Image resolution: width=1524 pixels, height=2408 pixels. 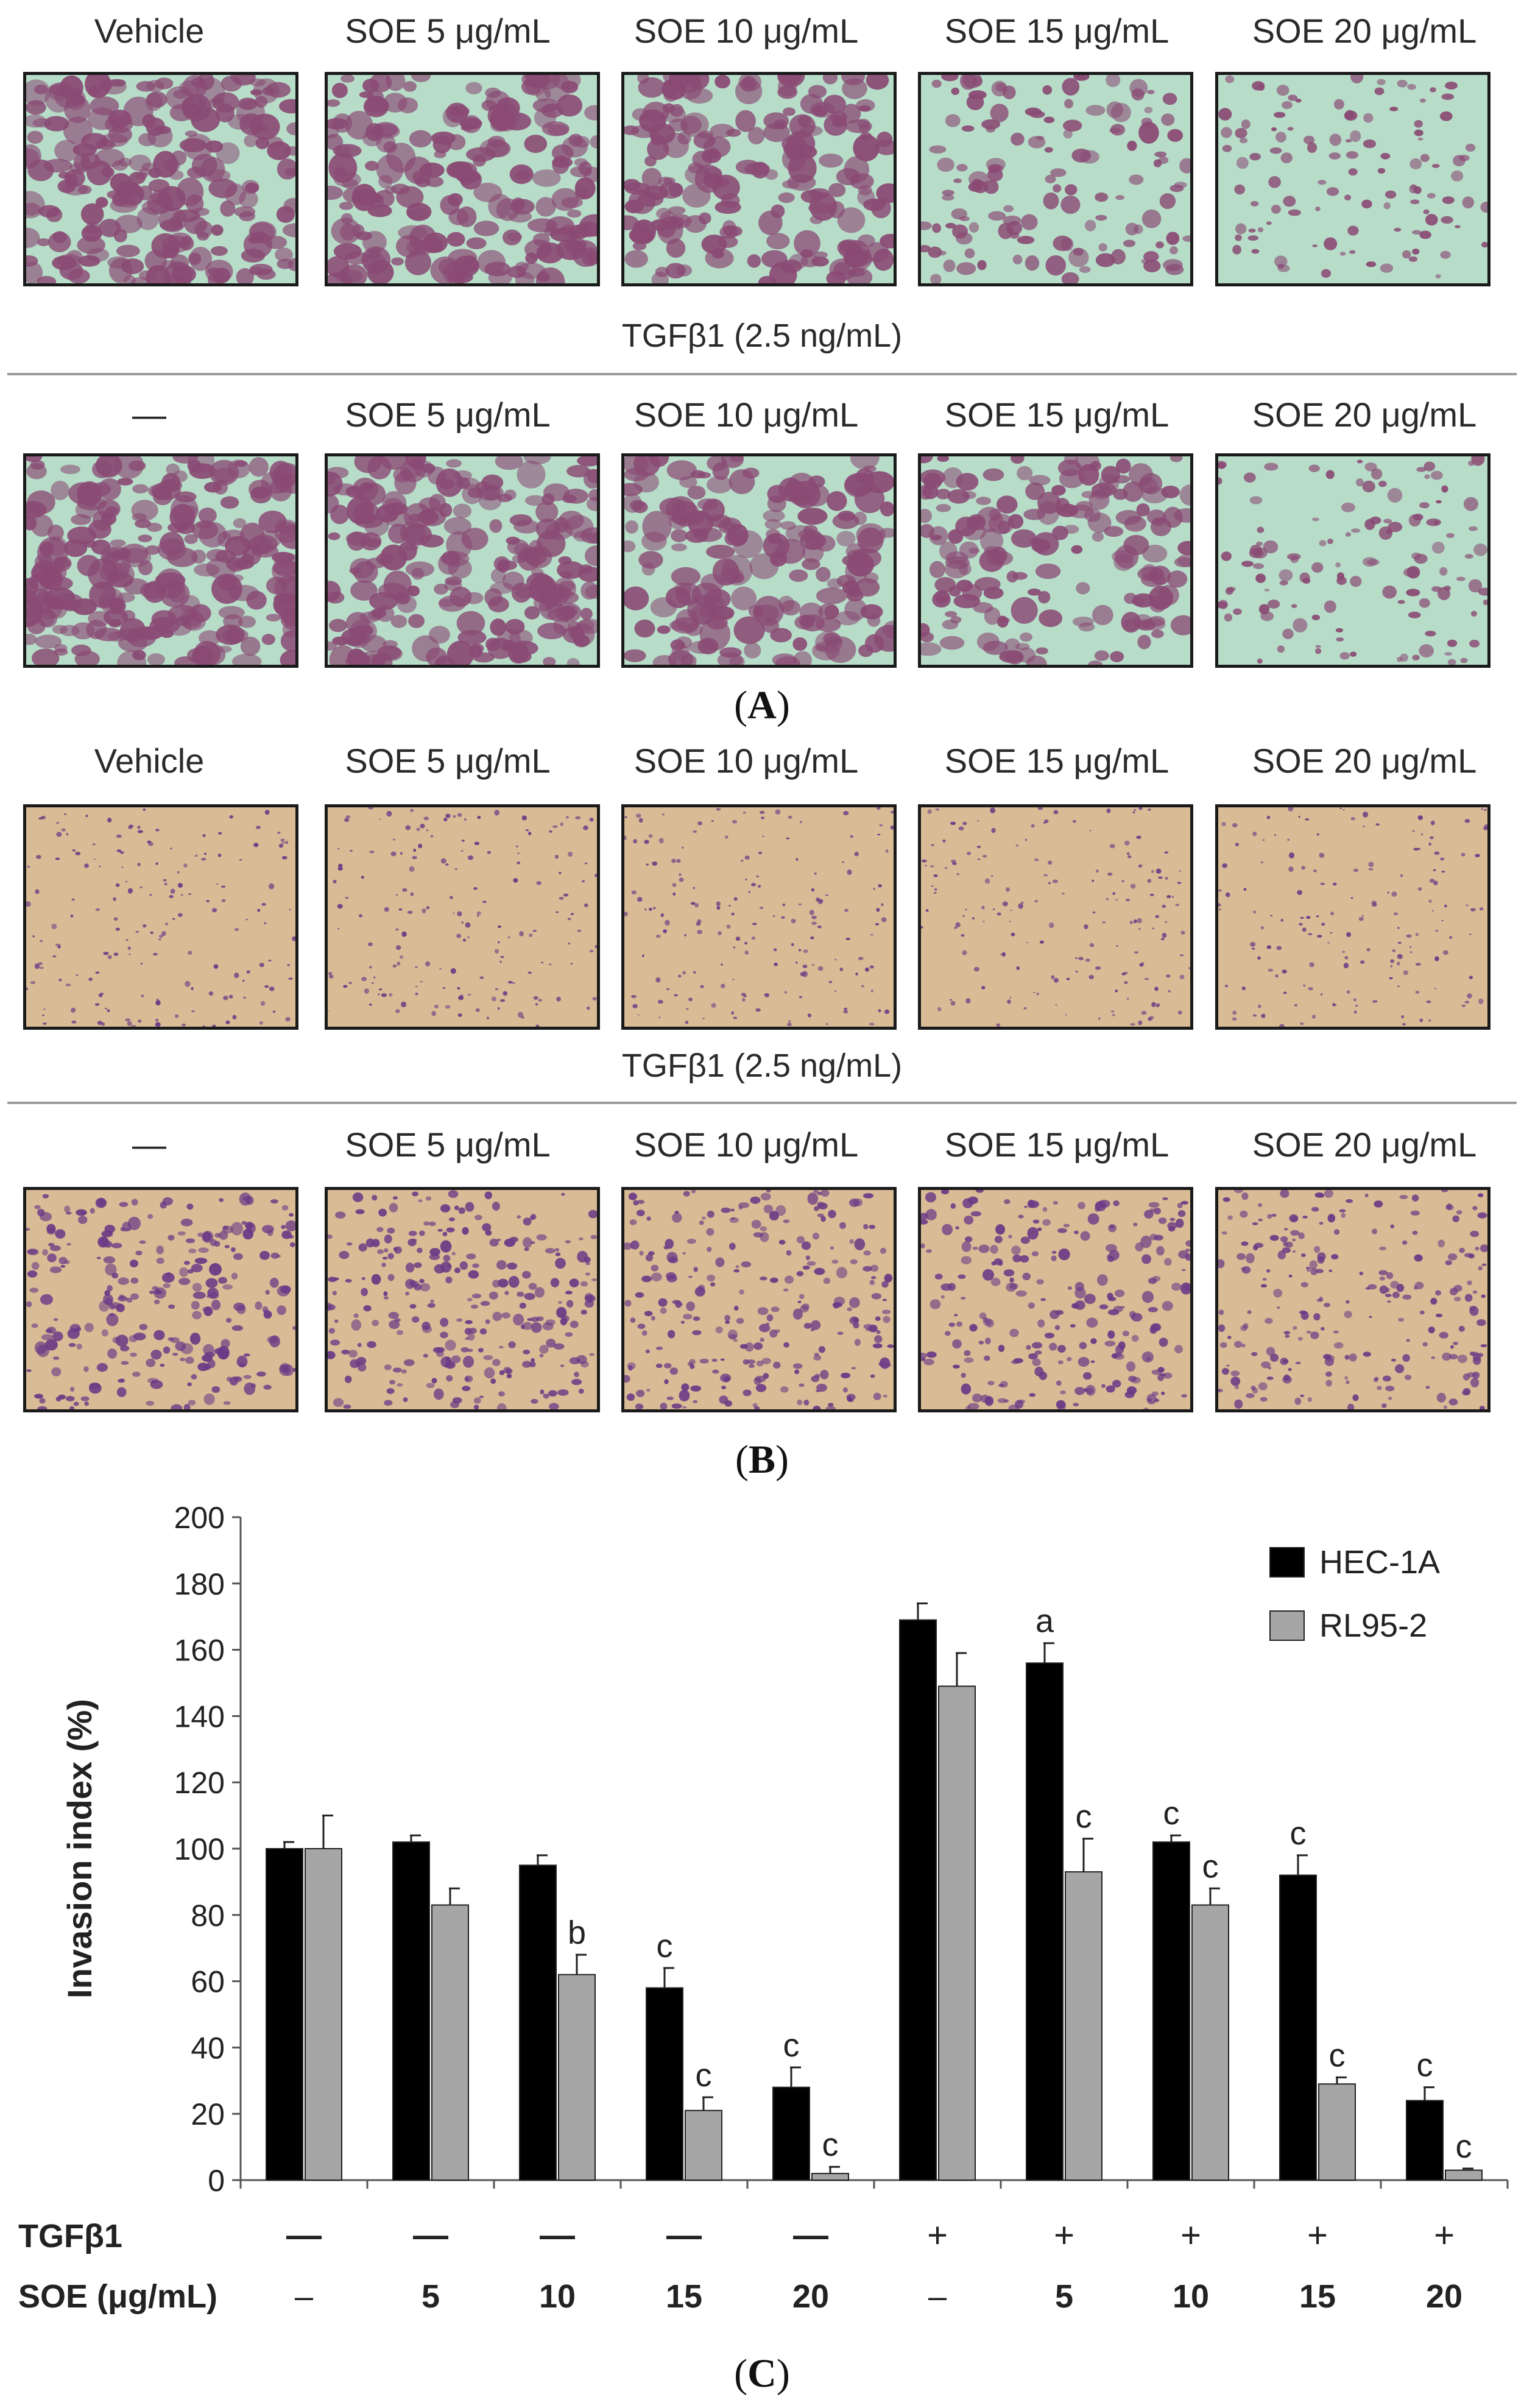 What do you see at coordinates (117, 2296) in the screenshot?
I see `treatment-row-label: SOE (μg/mL)` at bounding box center [117, 2296].